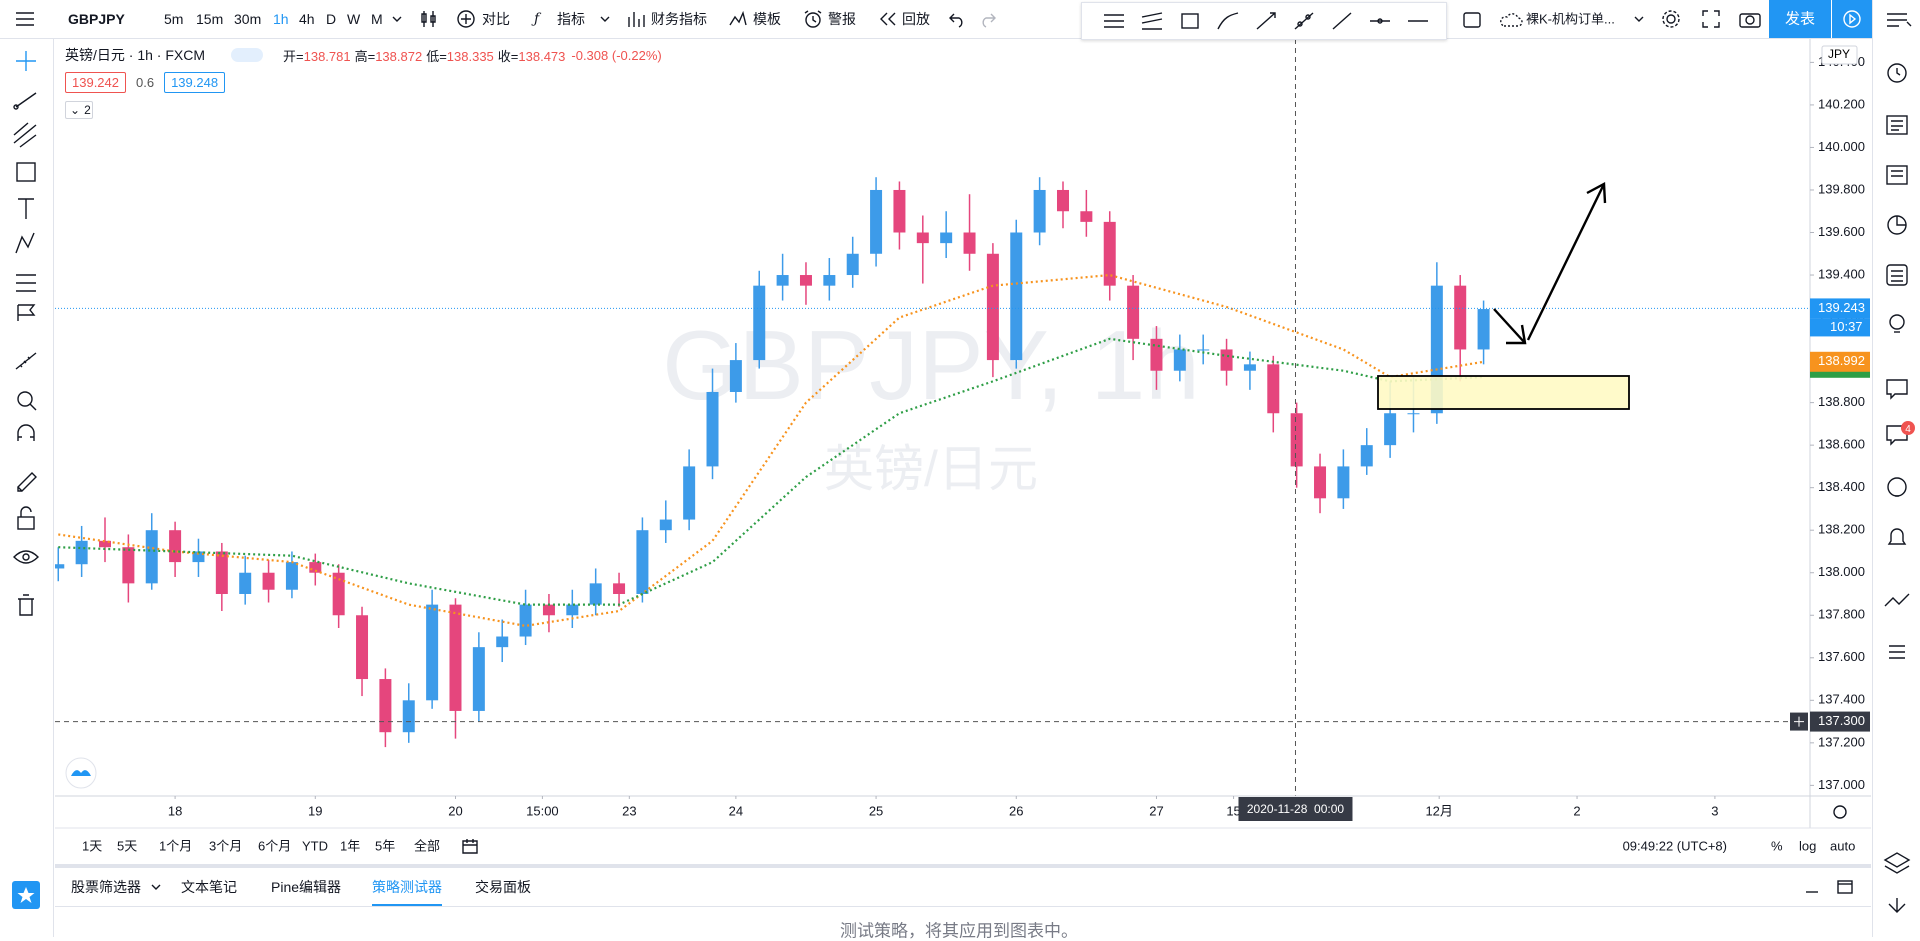  Describe the element at coordinates (1777, 846) in the screenshot. I see `percent-toggle: %` at that location.